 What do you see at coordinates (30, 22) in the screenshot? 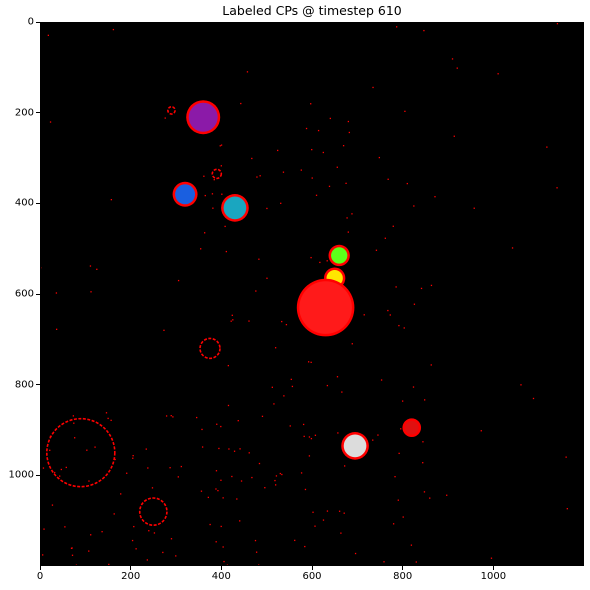
I see `y-tick-label: 0` at bounding box center [30, 22].